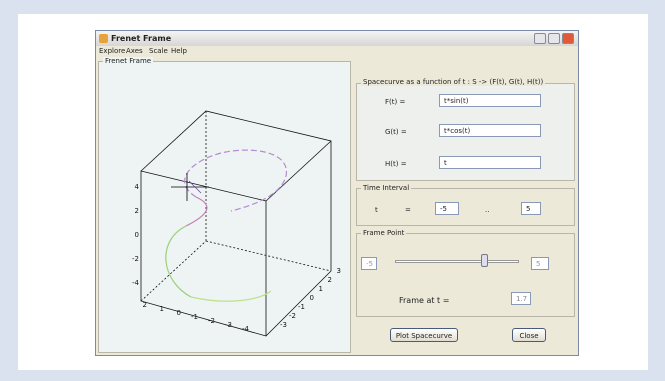 This screenshot has width=665, height=381. I want to click on g-input: t*cos(t), so click(490, 130).